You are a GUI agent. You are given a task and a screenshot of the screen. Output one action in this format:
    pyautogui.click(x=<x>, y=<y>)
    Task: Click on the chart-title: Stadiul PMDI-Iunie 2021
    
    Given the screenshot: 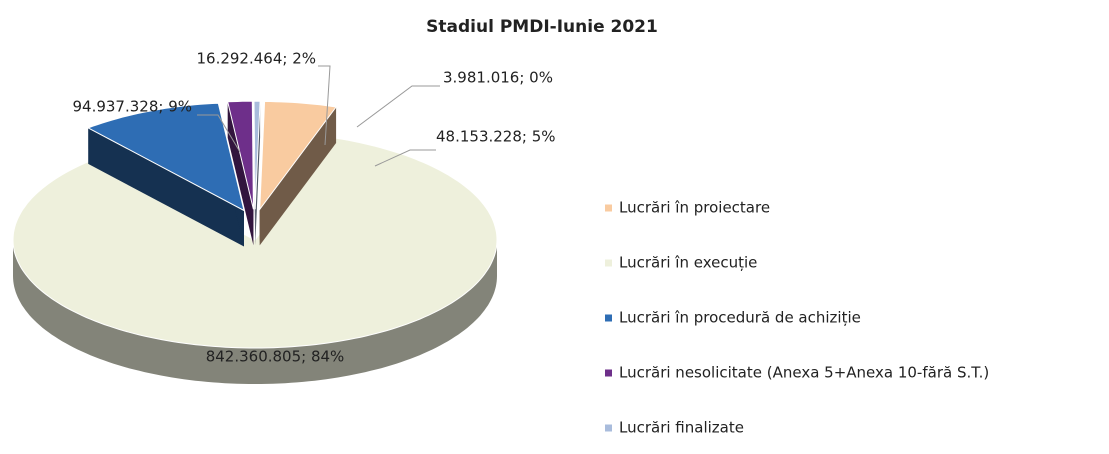 What is the action you would take?
    pyautogui.click(x=542, y=27)
    